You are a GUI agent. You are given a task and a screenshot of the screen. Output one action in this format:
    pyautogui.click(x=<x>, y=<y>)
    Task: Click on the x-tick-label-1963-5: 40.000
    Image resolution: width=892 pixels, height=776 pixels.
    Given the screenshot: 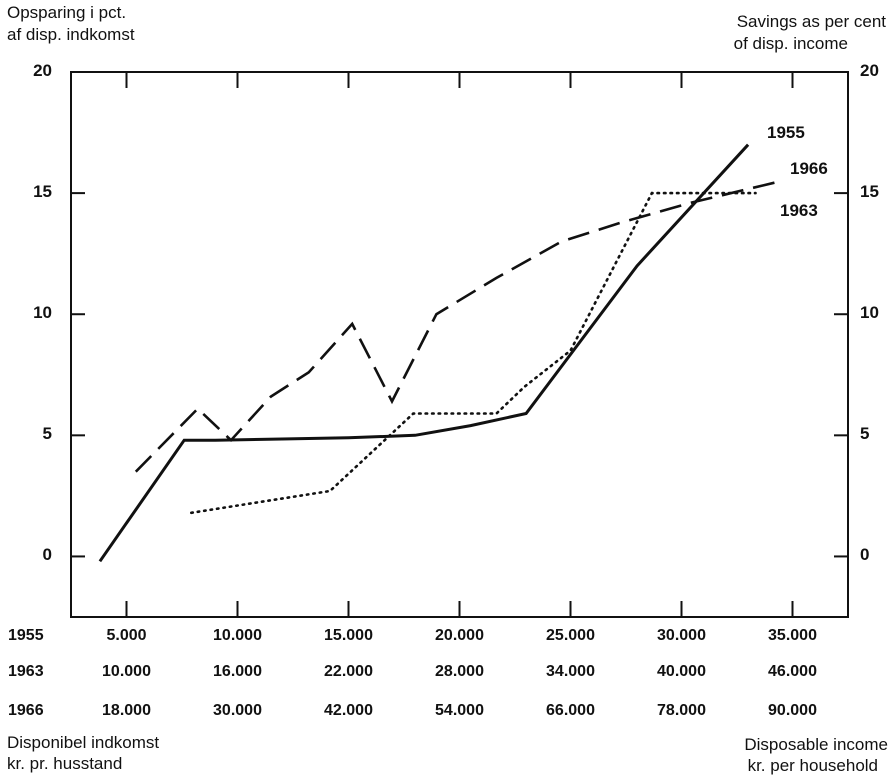 What is the action you would take?
    pyautogui.click(x=681, y=671)
    